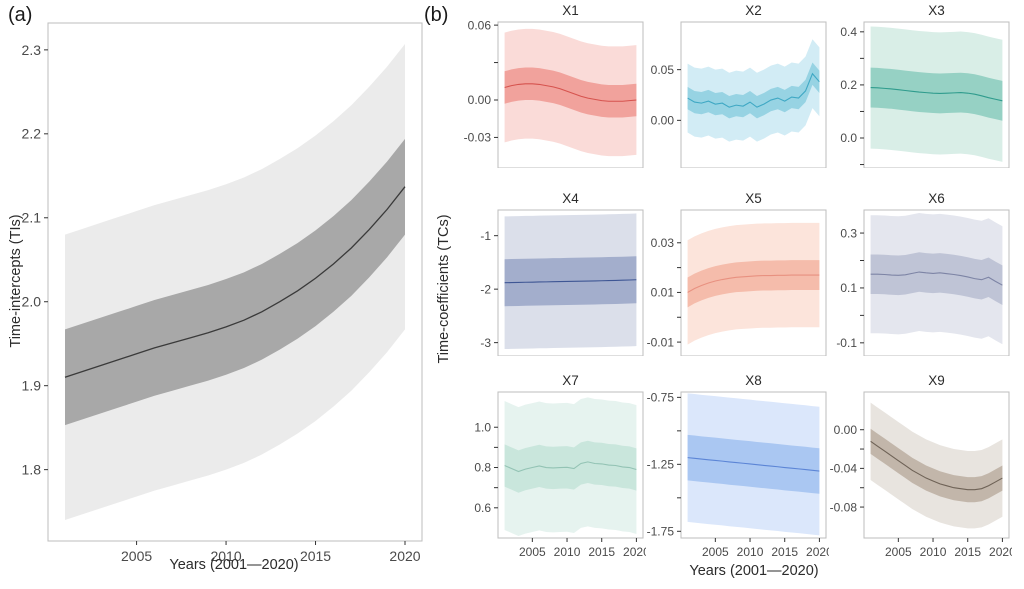 The width and height of the screenshot is (1024, 589). I want to click on y-tick-label: 0.0, so click(848, 138).